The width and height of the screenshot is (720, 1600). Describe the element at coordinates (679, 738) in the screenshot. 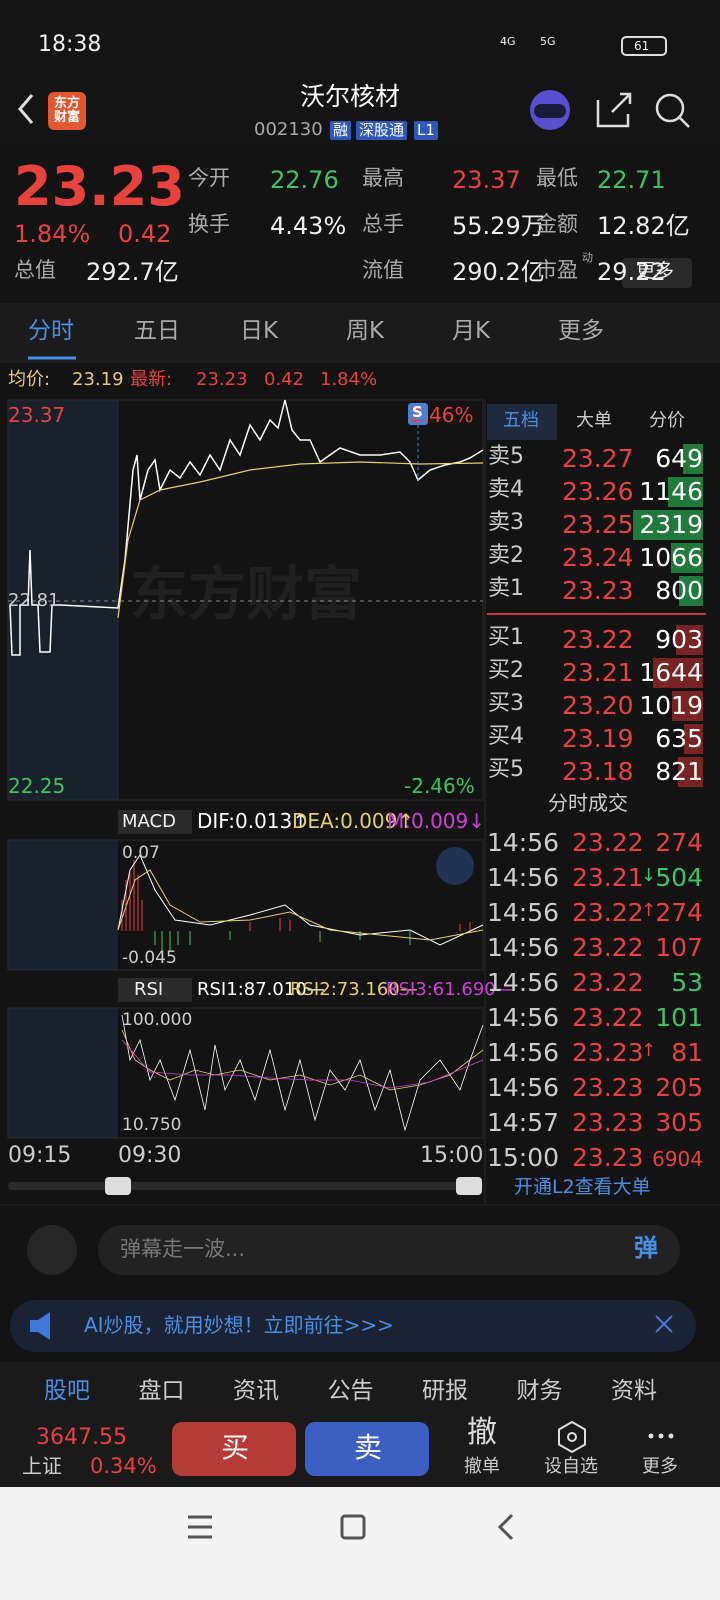

I see `book-volume: 635` at that location.